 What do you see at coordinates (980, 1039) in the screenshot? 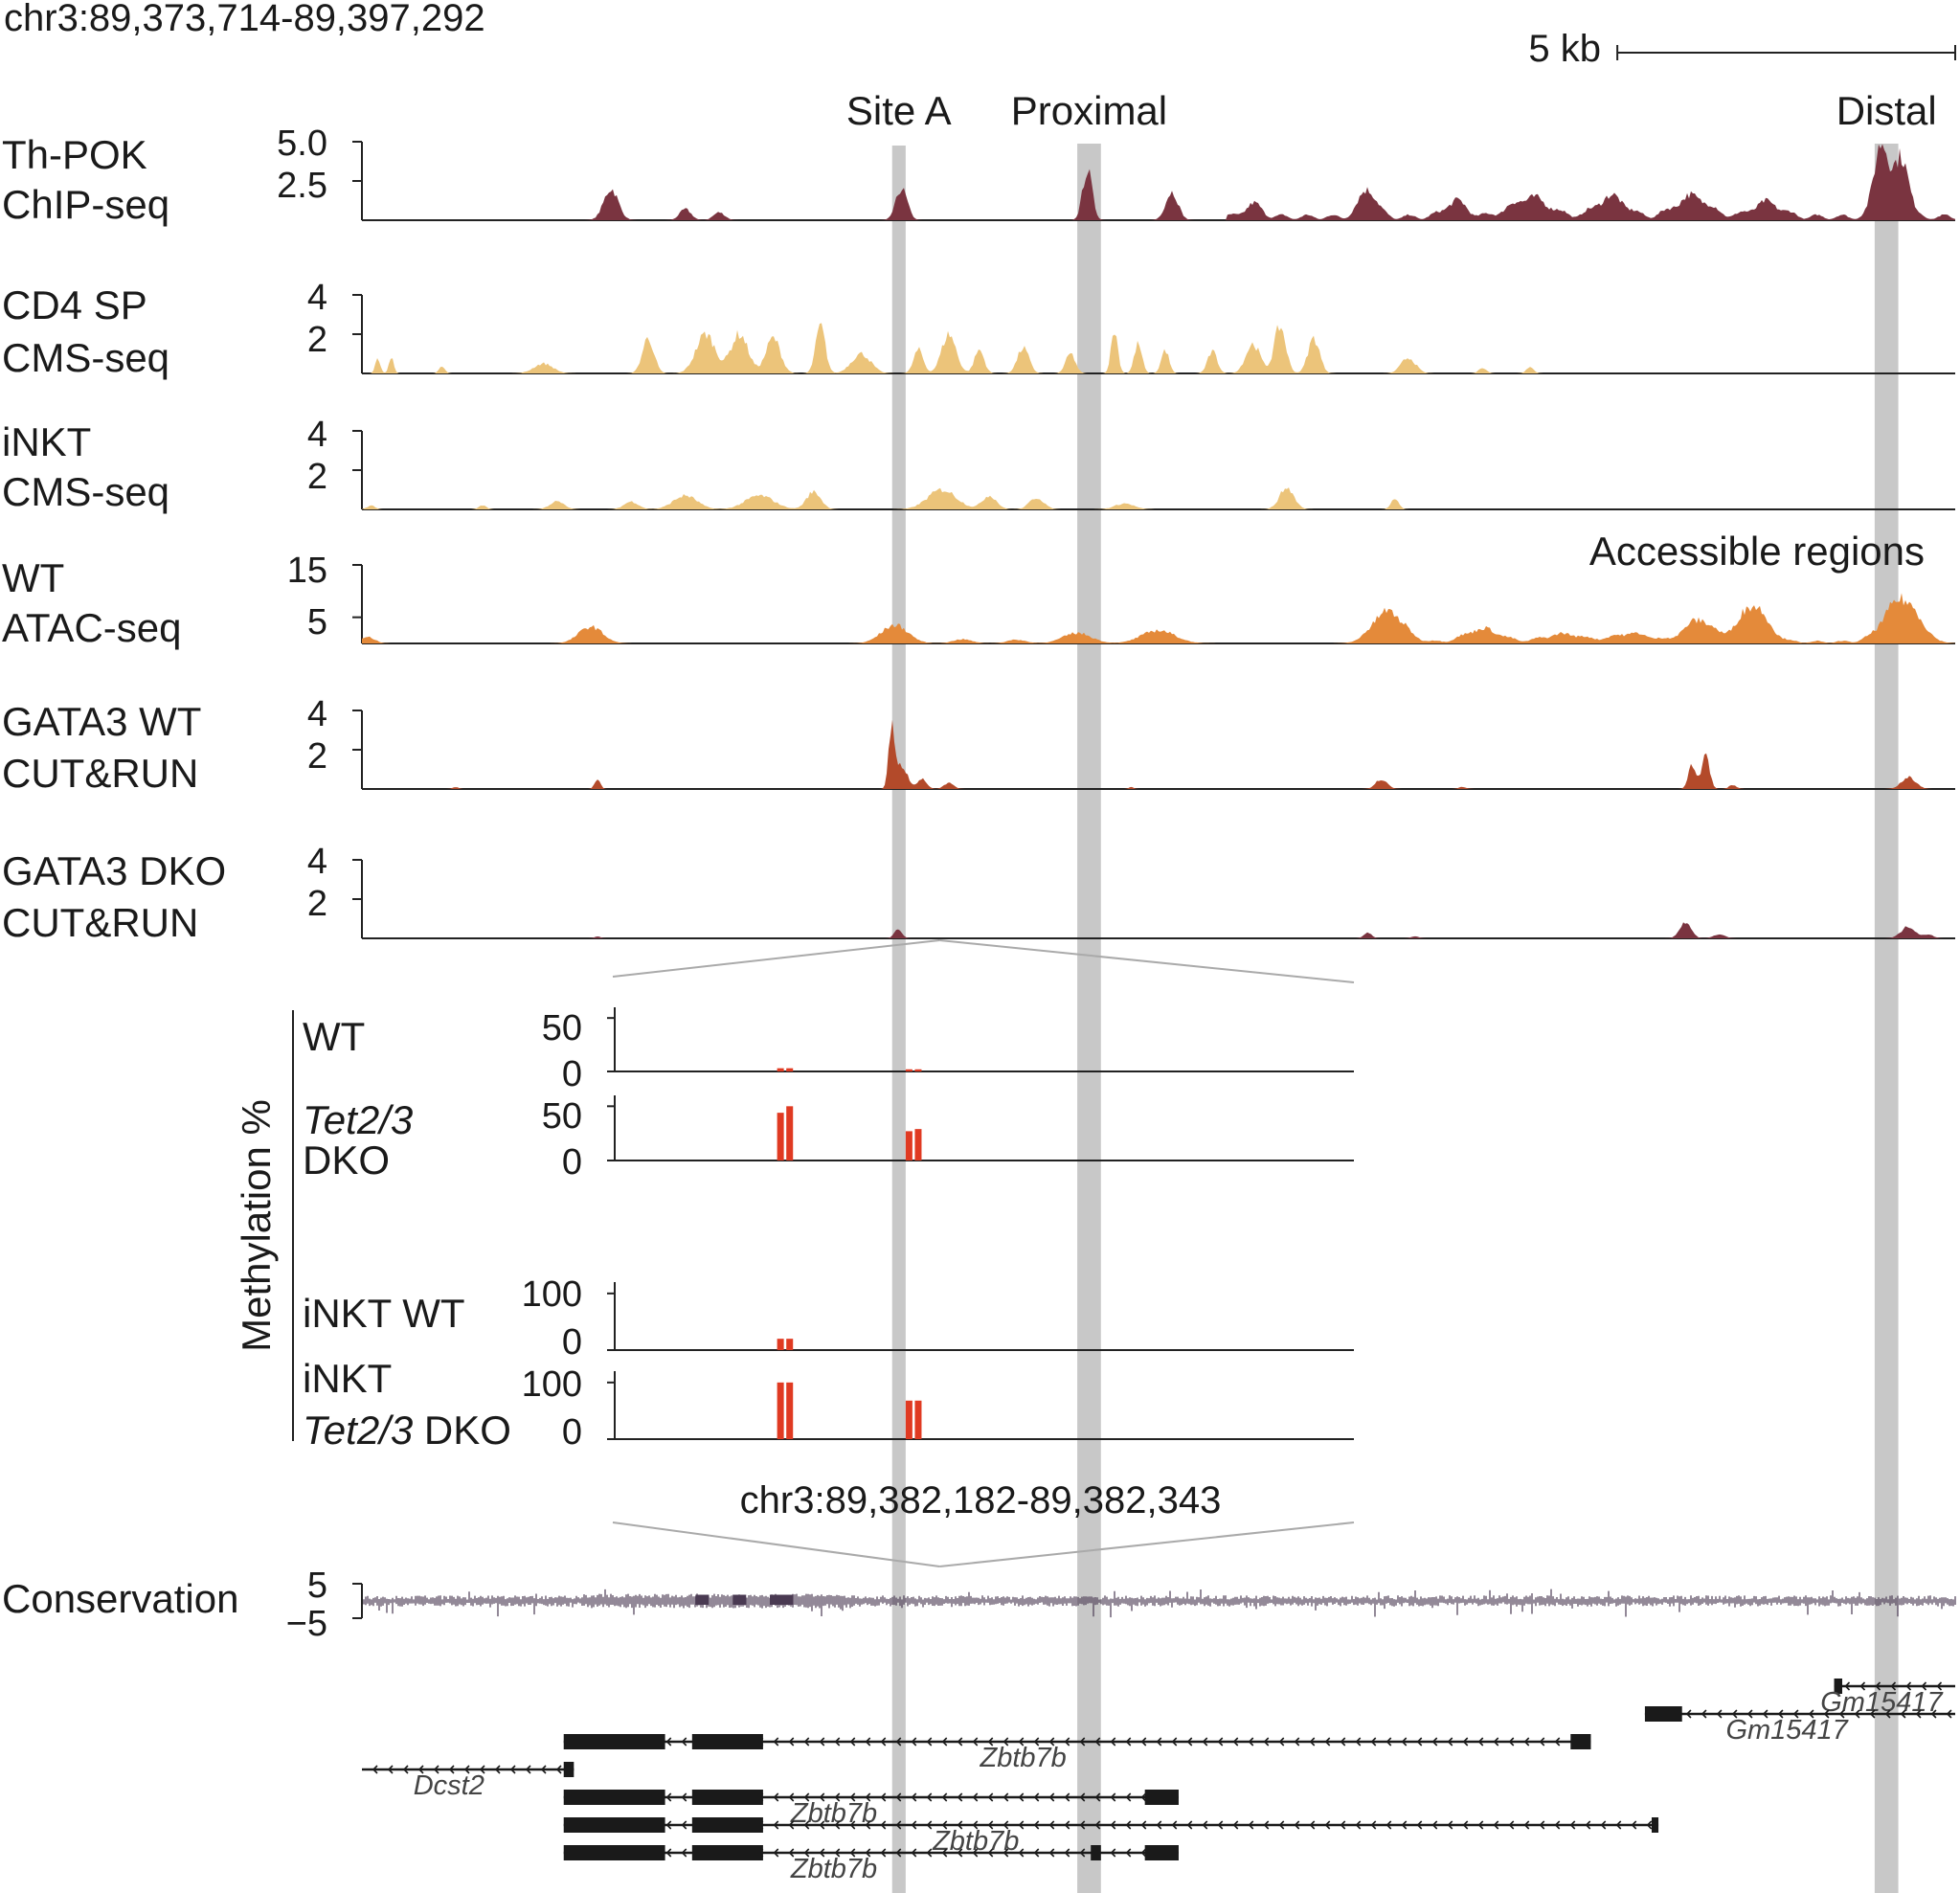
I see `methylation-panel-wt` at bounding box center [980, 1039].